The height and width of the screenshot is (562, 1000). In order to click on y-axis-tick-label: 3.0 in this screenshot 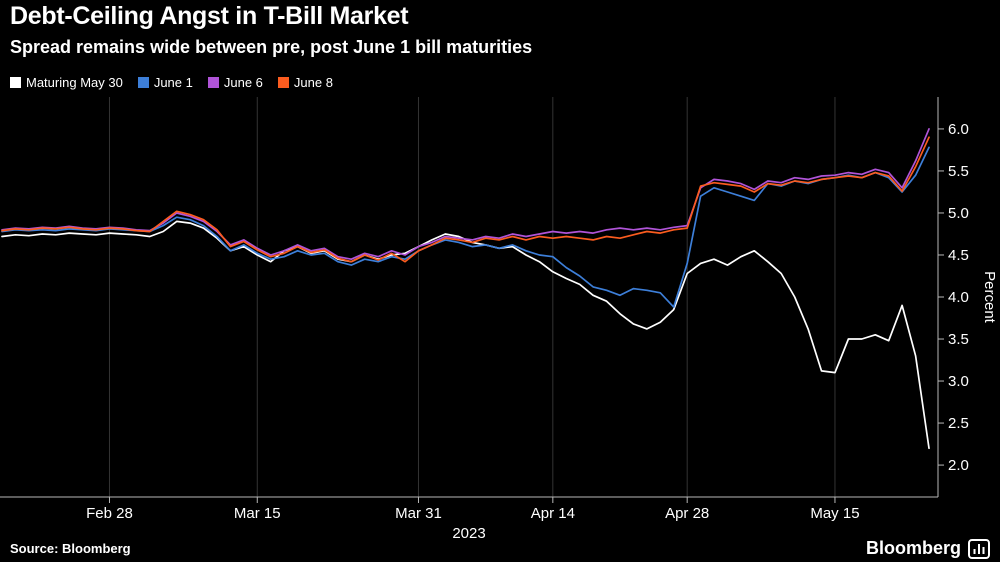, I will do `click(958, 381)`.